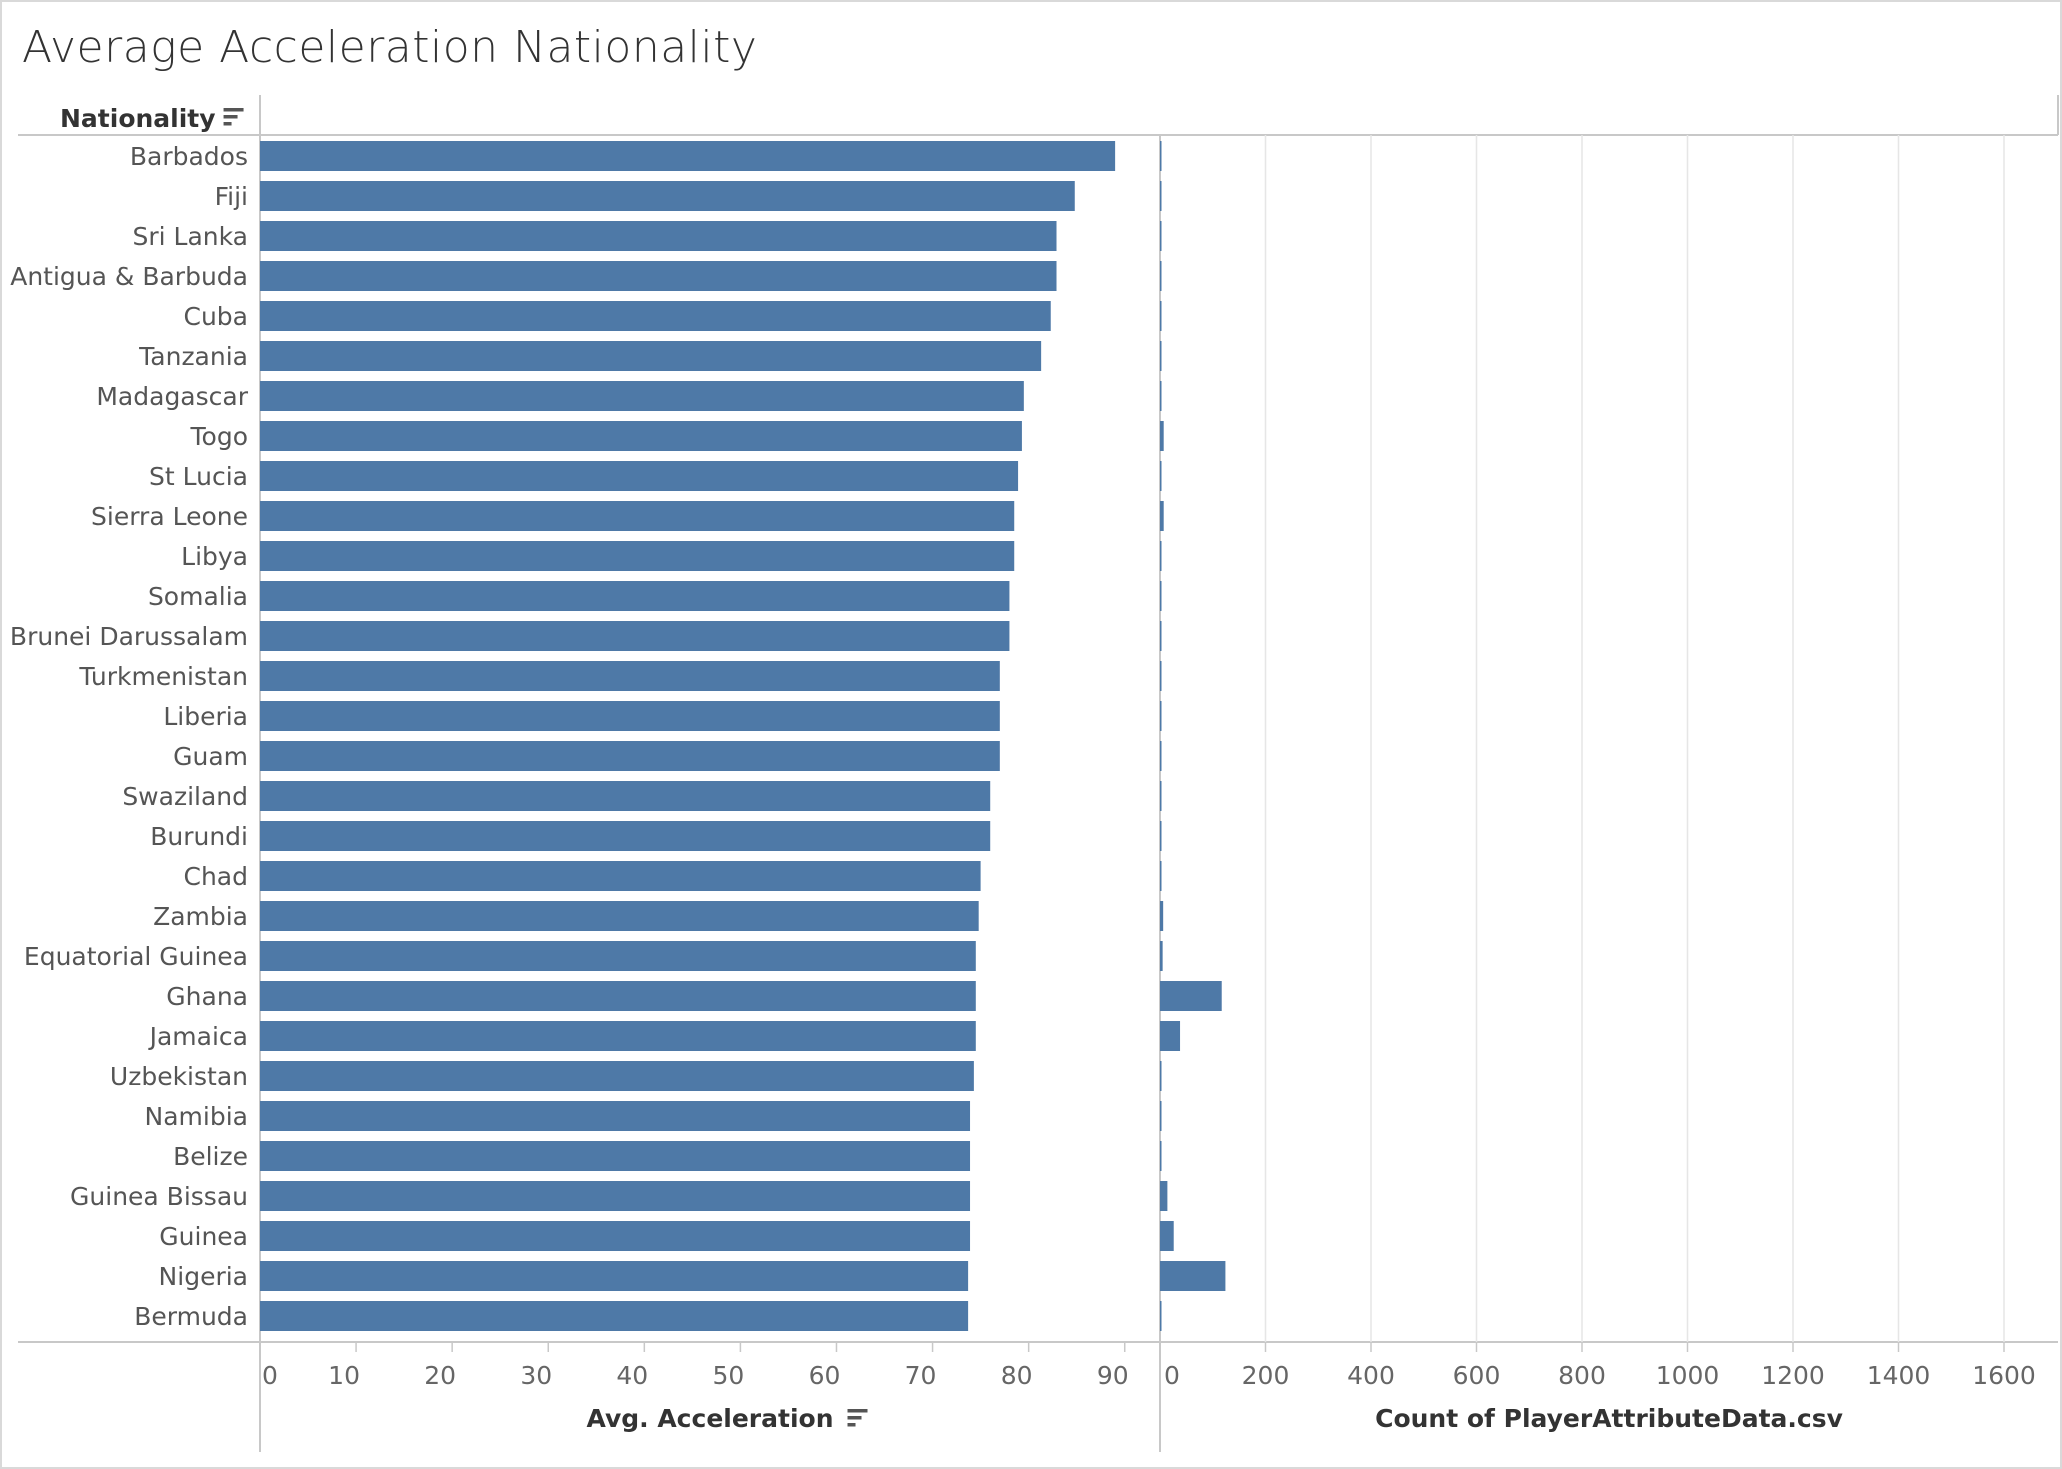 The image size is (2062, 1469). What do you see at coordinates (1477, 1375) in the screenshot?
I see `x-tick-label: 600` at bounding box center [1477, 1375].